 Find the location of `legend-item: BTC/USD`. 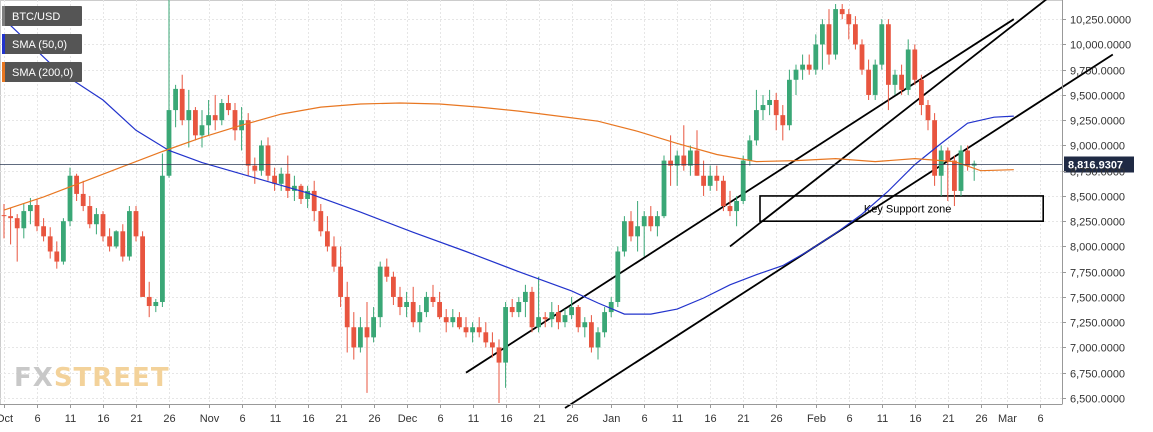

legend-item: BTC/USD is located at coordinates (42, 16).